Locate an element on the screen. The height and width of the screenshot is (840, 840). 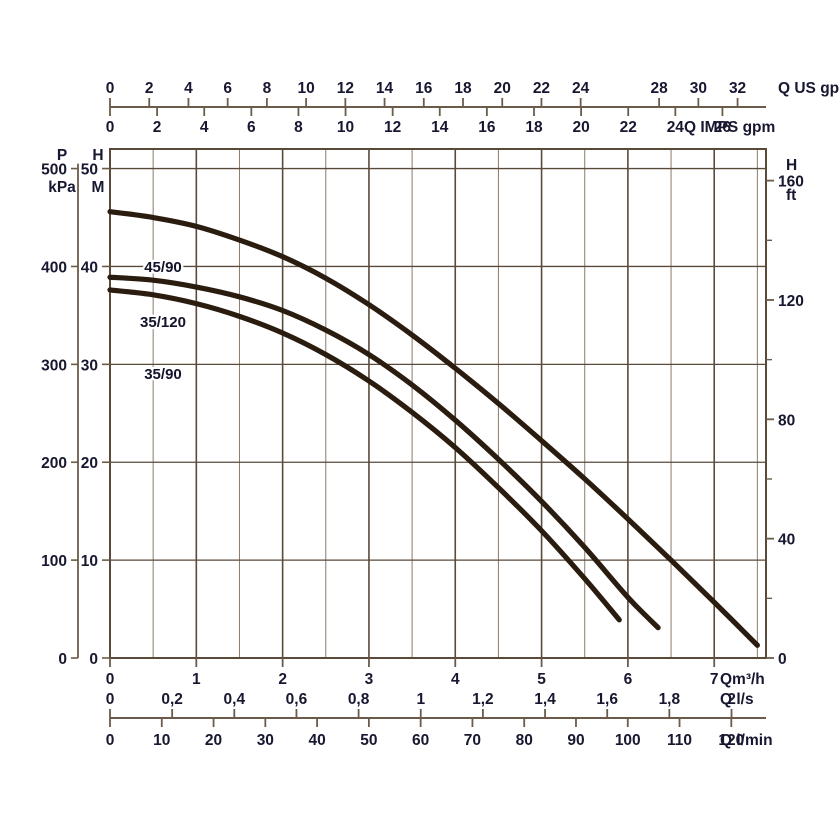
tick-label-head-m: 20 is located at coordinates (89, 463).